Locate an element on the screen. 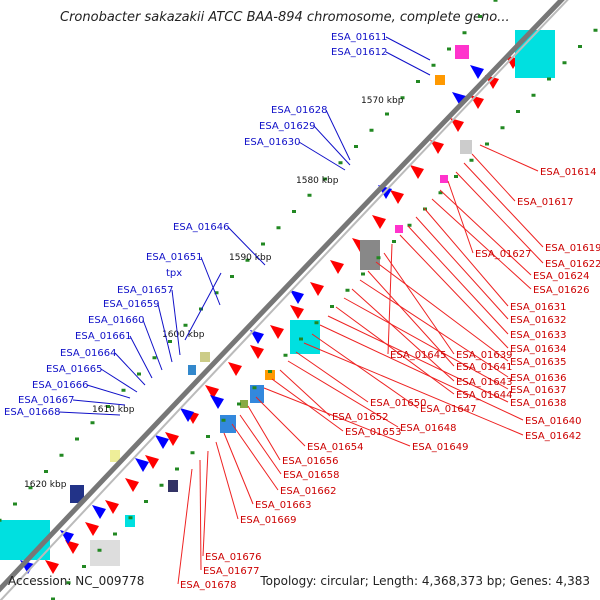  gene-label-right: ESA_01645 is located at coordinates (418, 355).